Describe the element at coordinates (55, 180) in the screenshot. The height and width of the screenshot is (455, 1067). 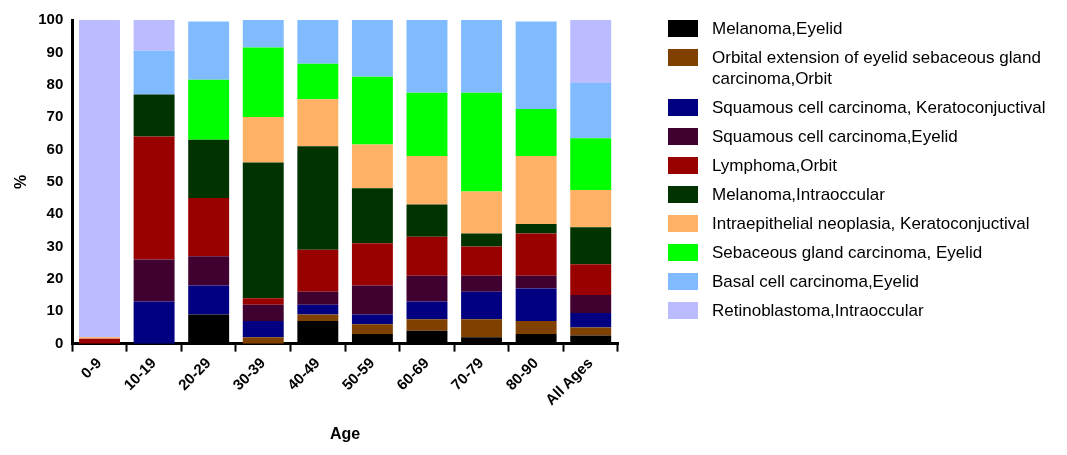
I see `y-tick-label: 50` at that location.